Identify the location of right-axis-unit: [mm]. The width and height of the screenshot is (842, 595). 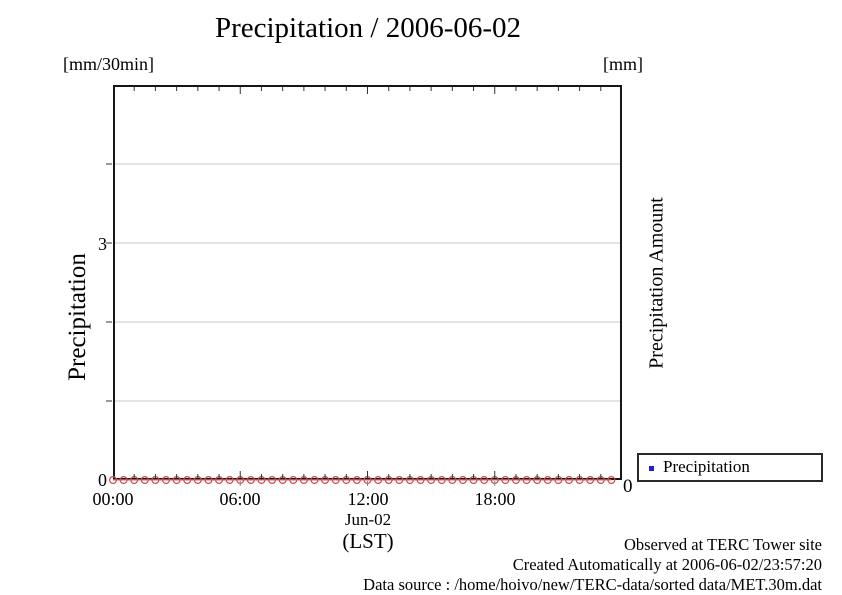
(623, 64).